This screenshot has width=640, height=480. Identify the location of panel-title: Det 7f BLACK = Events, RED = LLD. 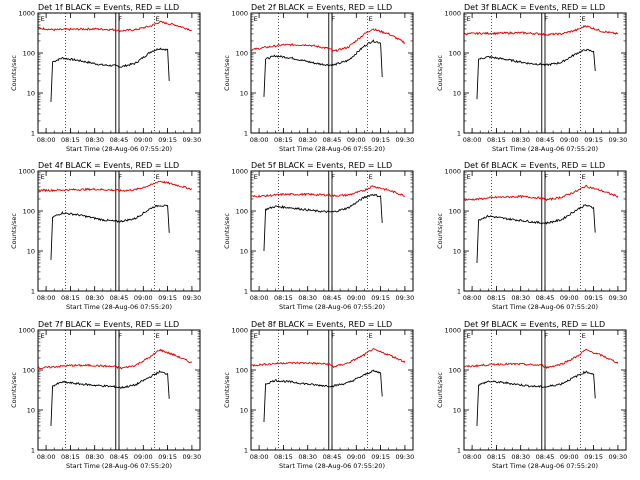
(108, 324).